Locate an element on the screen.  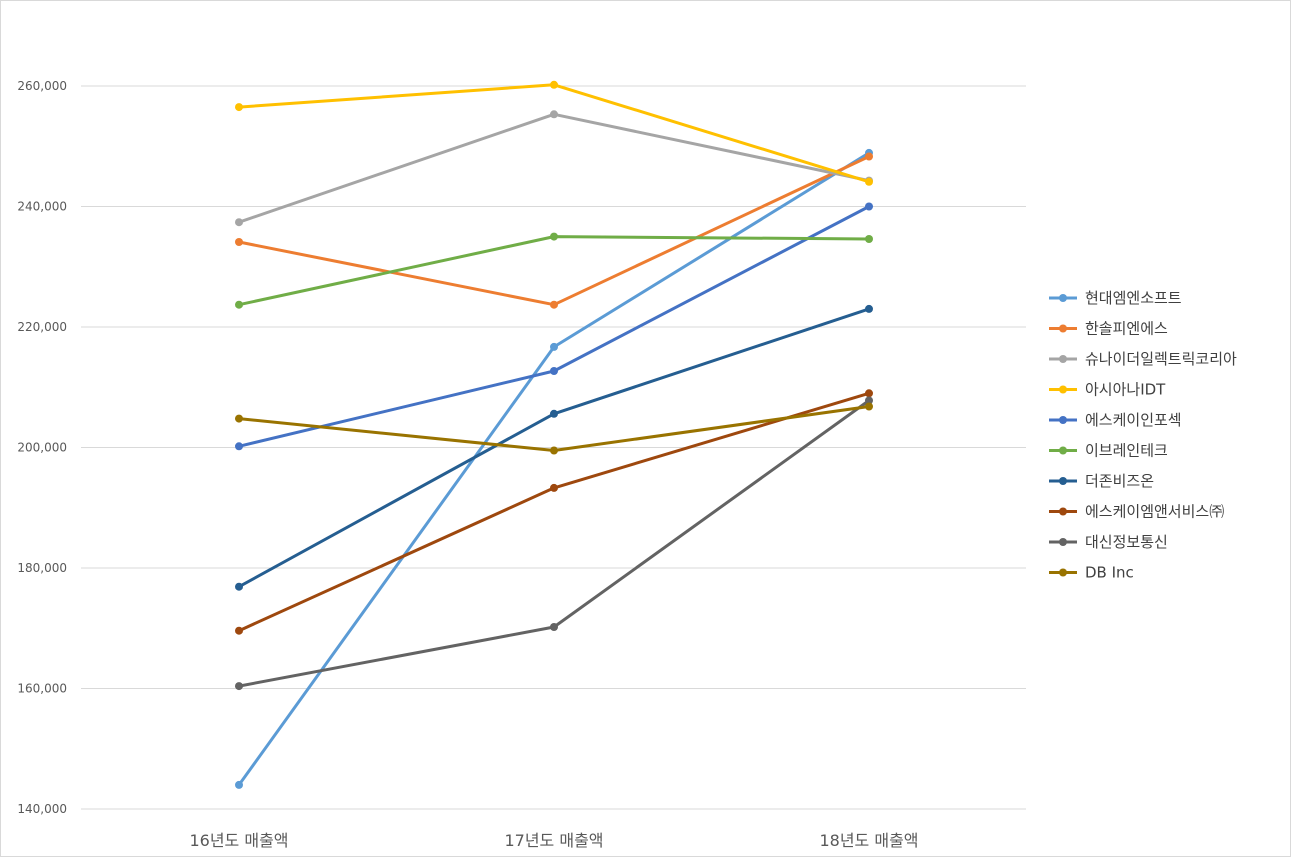
legend-item: 아시아나IDT is located at coordinates (1107, 390).